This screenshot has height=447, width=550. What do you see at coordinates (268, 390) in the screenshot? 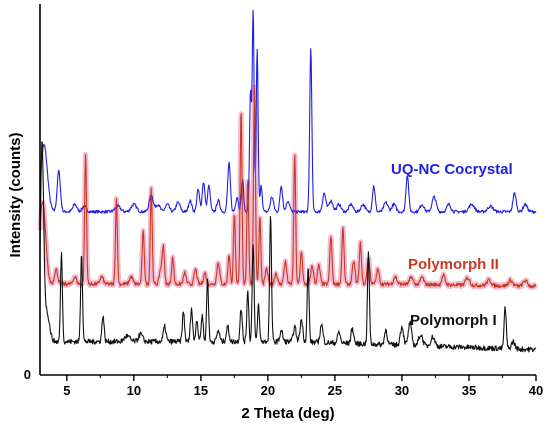
I see `x-tick-label-20: 20` at bounding box center [268, 390].